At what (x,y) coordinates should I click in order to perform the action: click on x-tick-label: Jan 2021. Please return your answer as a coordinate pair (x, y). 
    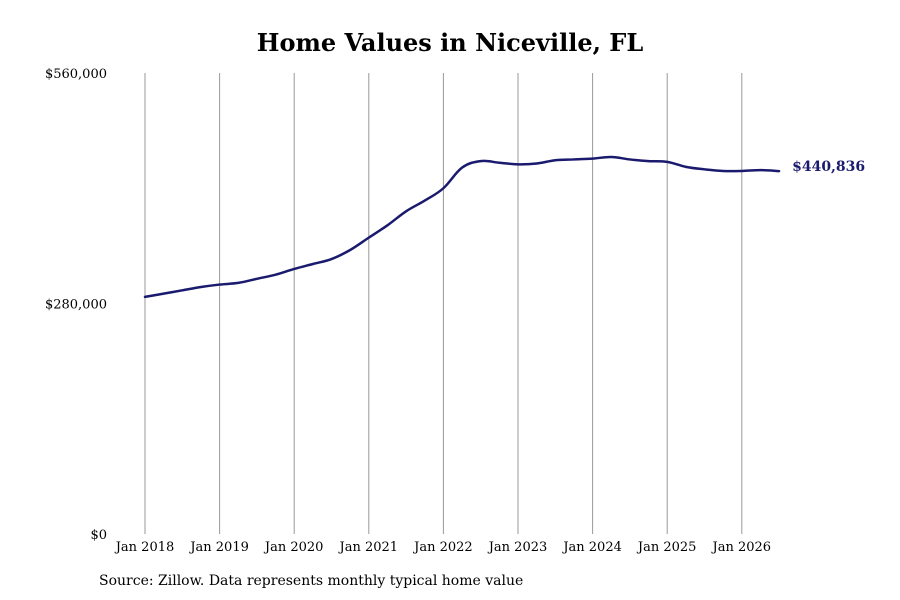
    Looking at the image, I should click on (368, 547).